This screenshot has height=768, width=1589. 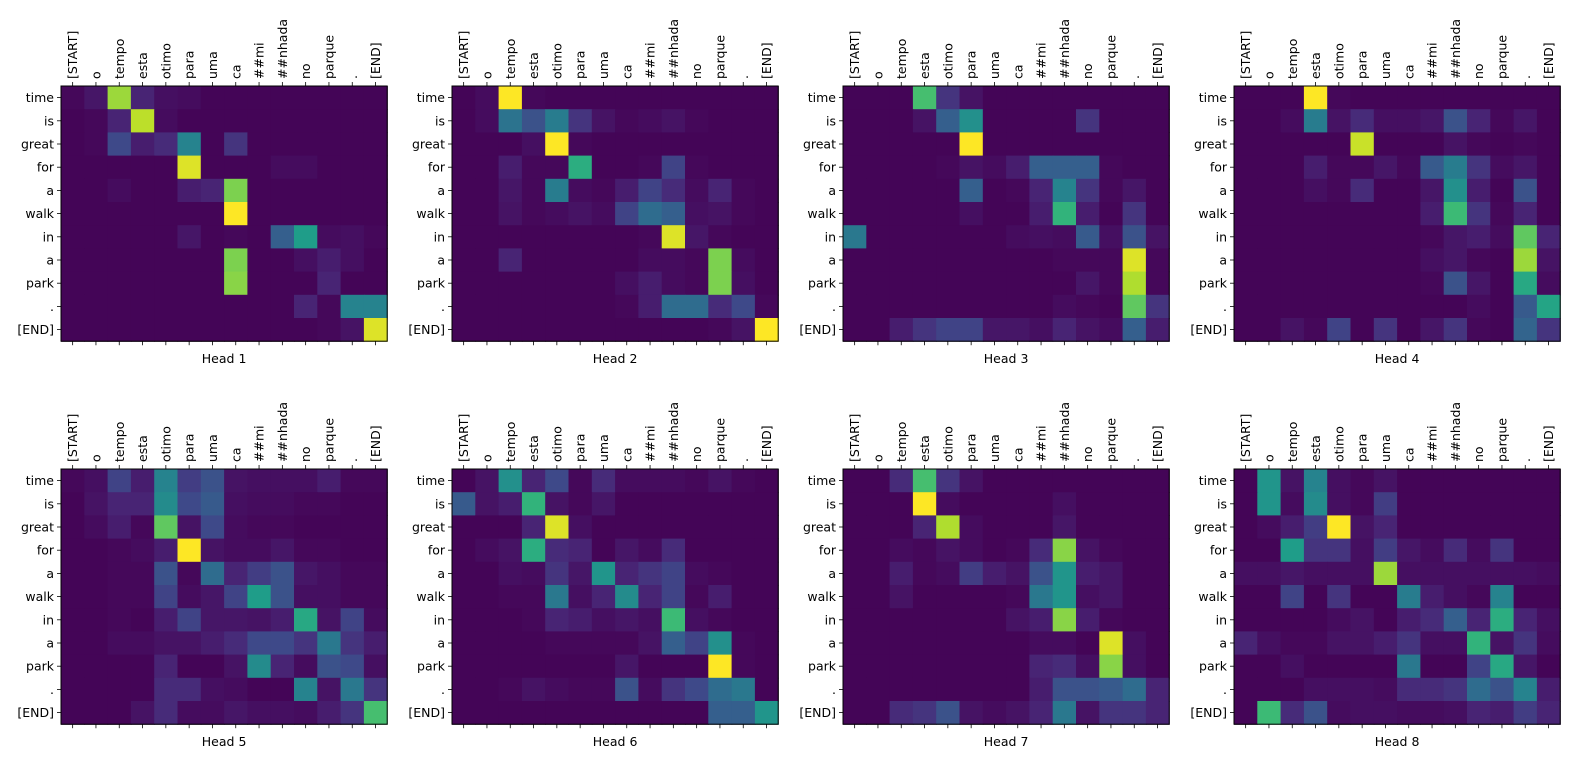 I want to click on x-tick-label: o, so click(x=486, y=75).